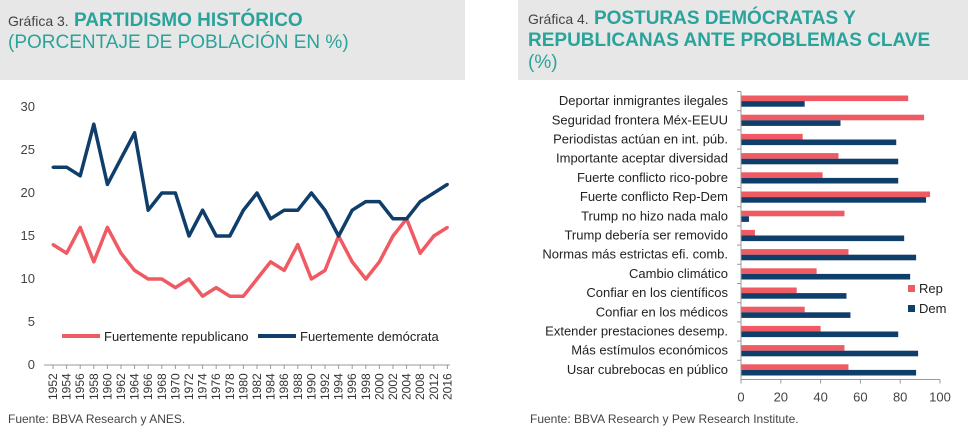 The image size is (980, 431). What do you see at coordinates (662, 311) in the screenshot?
I see `category-label: Confiar en los médicos` at bounding box center [662, 311].